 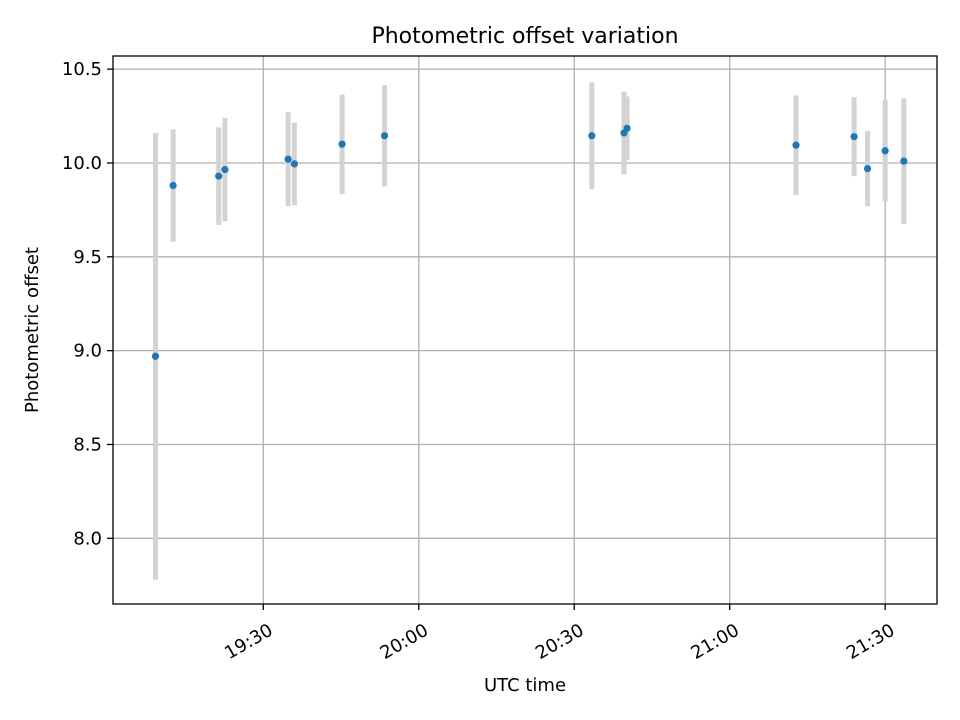 What do you see at coordinates (870, 642) in the screenshot?
I see `x-tick-label: 21:30` at bounding box center [870, 642].